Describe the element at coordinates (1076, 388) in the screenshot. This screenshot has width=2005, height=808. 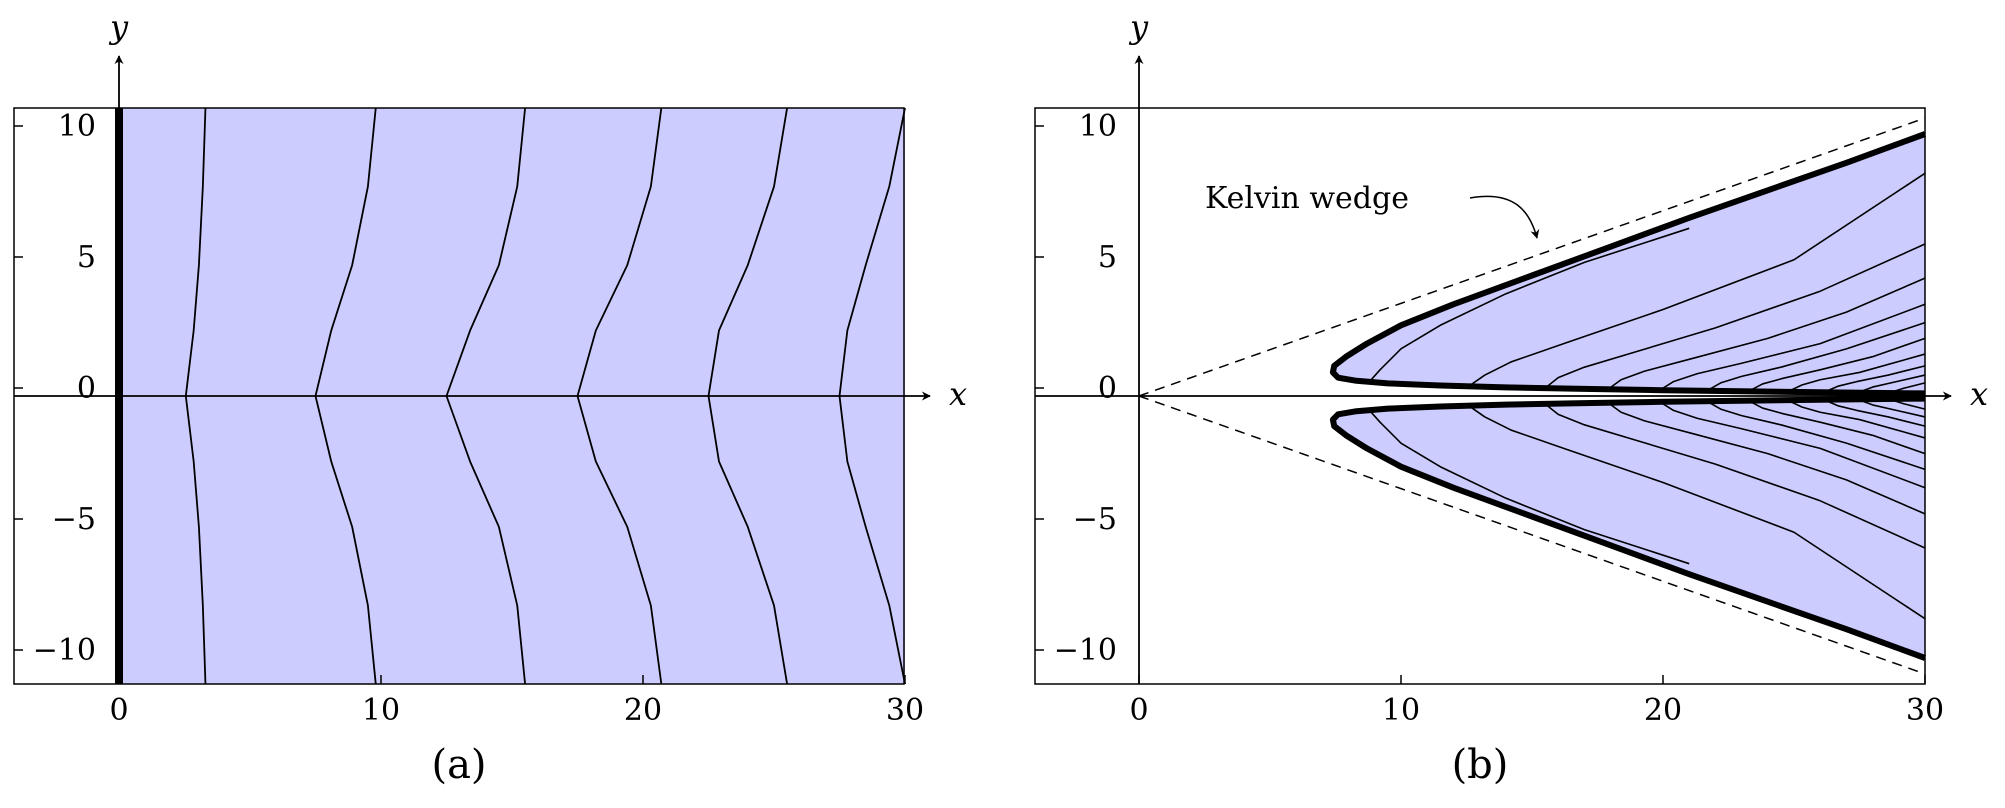
I see `panel-b-y-ticks: −10 −5 0 5 10` at that location.